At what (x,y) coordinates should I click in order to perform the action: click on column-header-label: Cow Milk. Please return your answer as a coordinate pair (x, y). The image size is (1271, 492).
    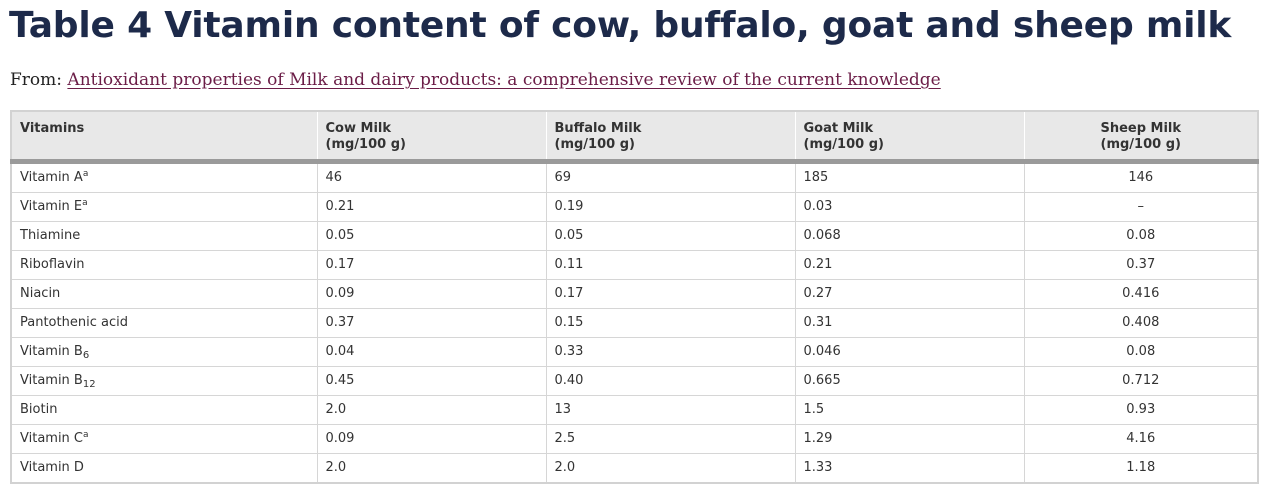
    Looking at the image, I should click on (358, 128).